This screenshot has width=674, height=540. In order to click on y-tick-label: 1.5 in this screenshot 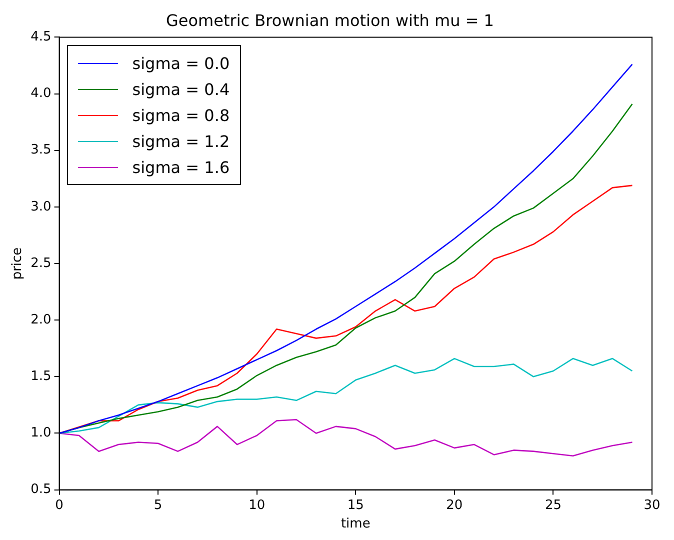, I will do `click(41, 376)`.